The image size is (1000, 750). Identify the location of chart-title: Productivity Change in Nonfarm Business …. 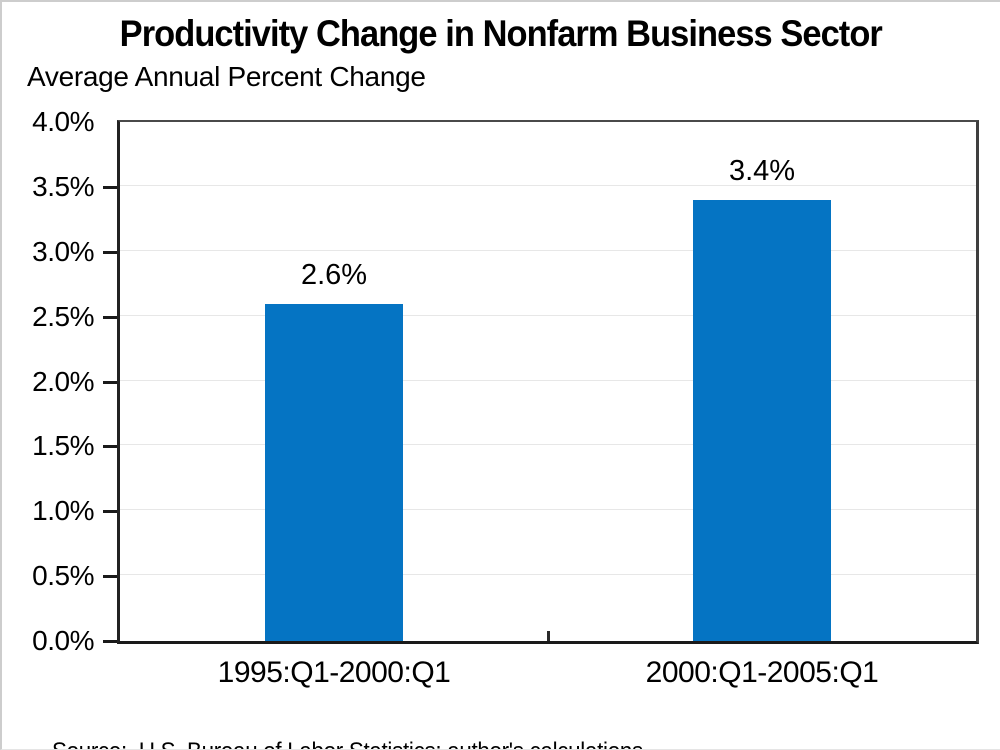
(501, 34).